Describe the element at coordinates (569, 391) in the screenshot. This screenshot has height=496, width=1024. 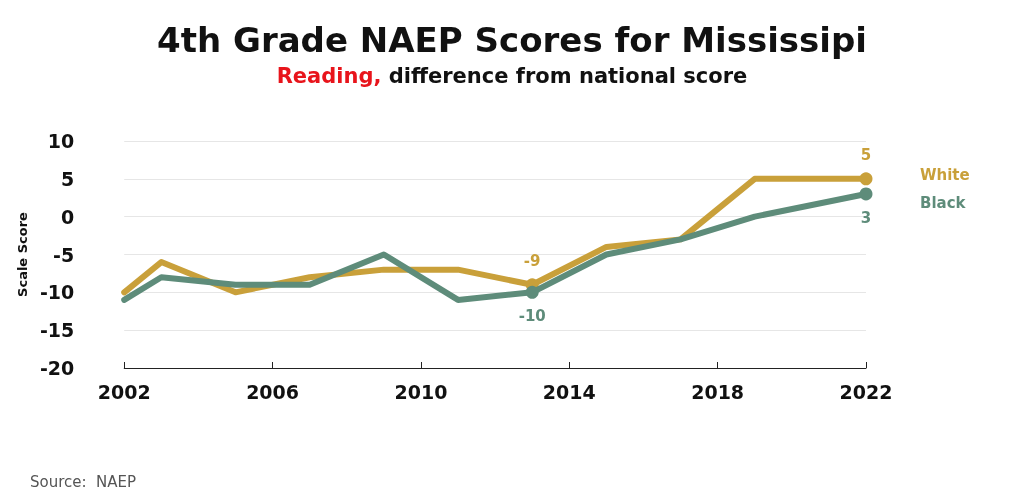
I see `x-tick-label: 2014` at that location.